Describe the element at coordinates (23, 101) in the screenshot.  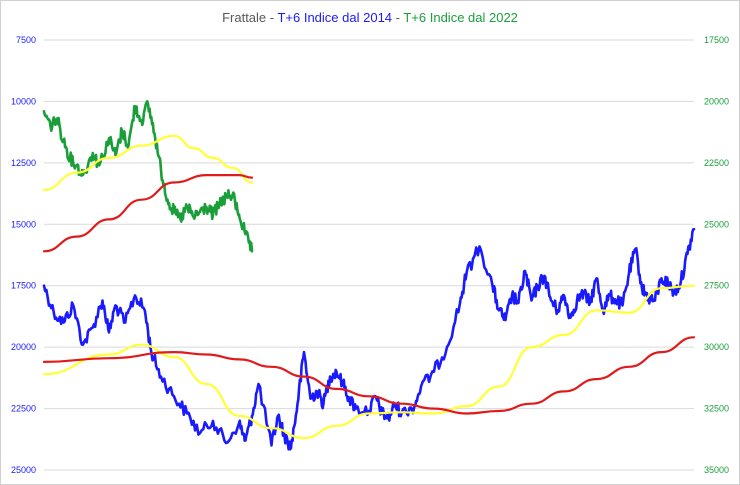
I see `left-tick-label: 10000` at that location.